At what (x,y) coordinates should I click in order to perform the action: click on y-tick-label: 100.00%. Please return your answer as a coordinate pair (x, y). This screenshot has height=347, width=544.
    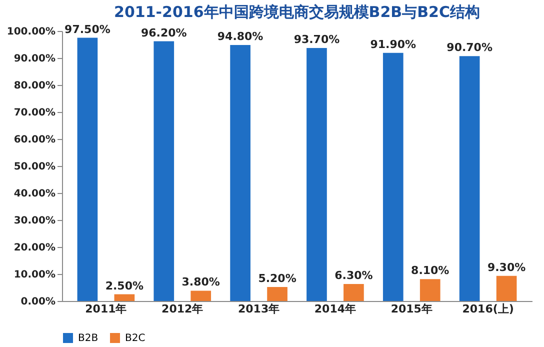
    Looking at the image, I should click on (31, 32).